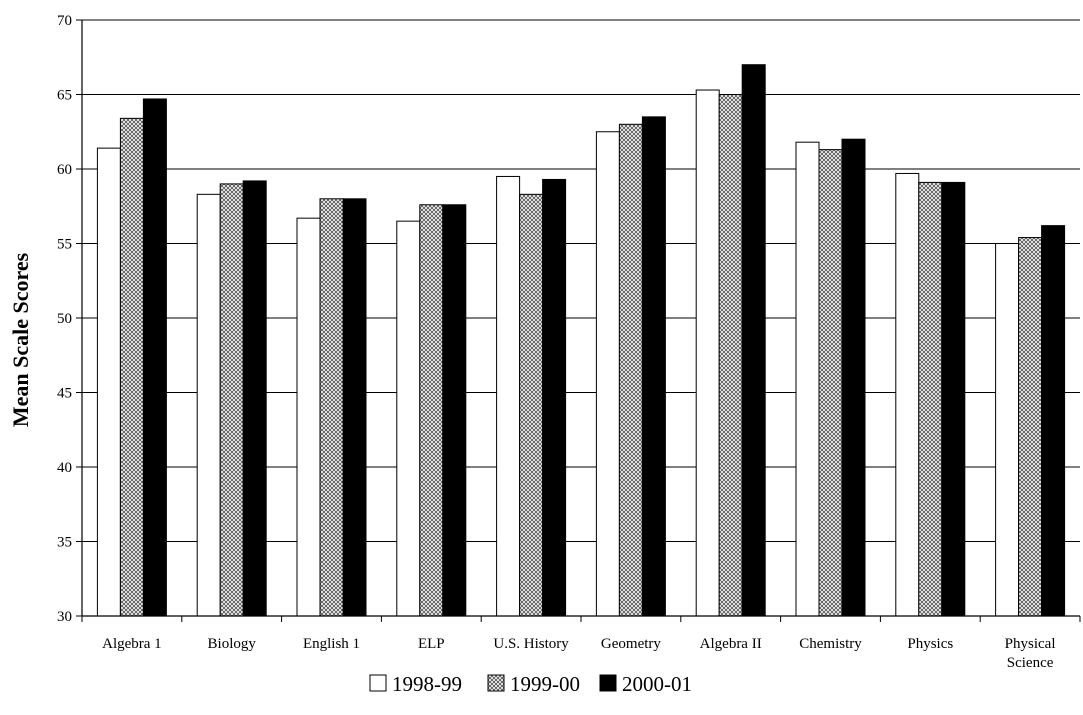 The height and width of the screenshot is (715, 1083). Describe the element at coordinates (653, 366) in the screenshot. I see `bar-2000-01-geometry` at that location.